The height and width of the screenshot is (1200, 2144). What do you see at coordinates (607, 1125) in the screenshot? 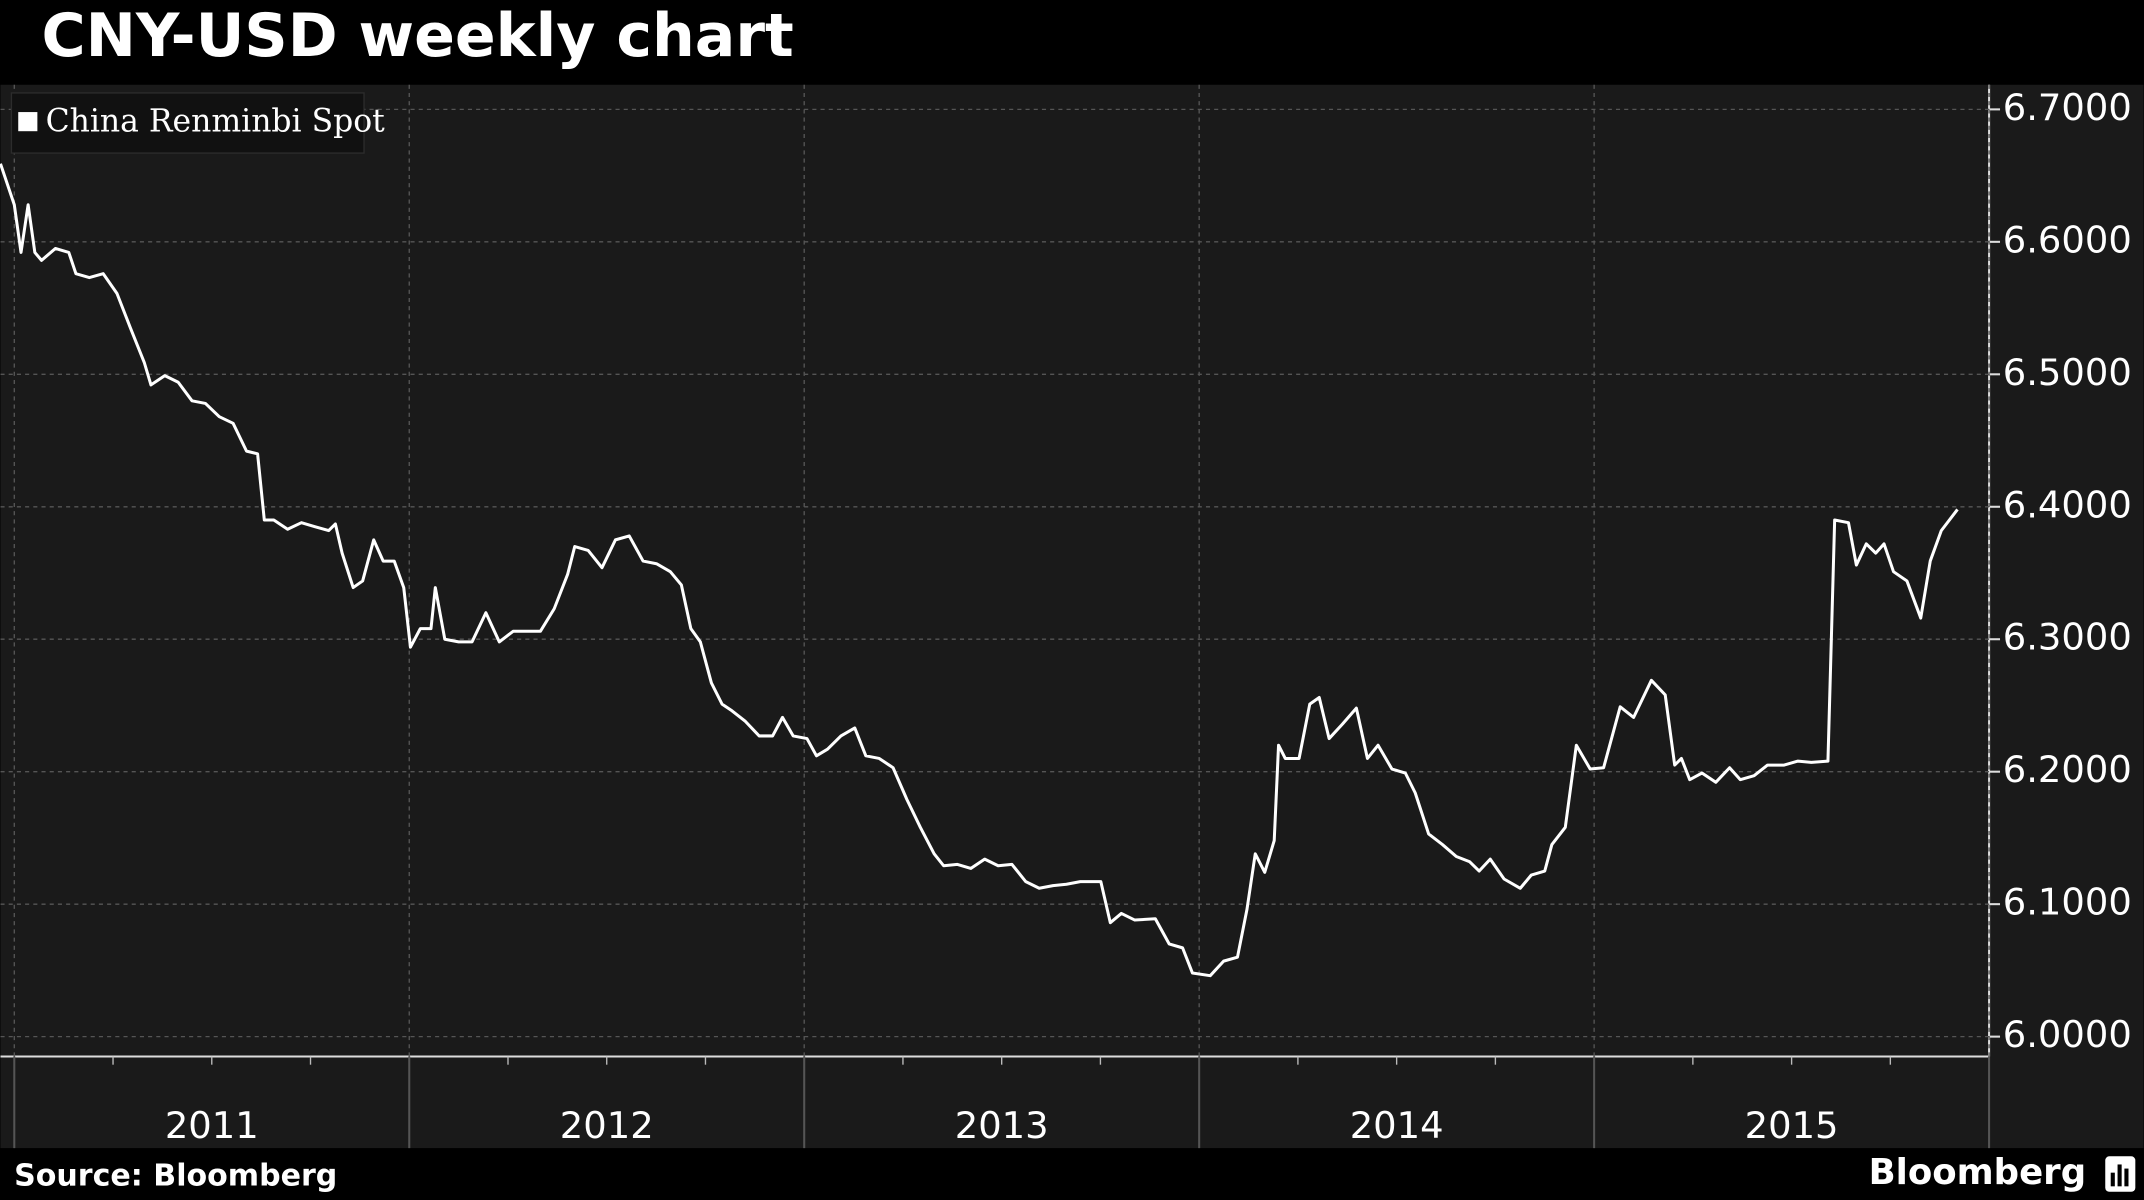
I see `x-tick-label: 2012` at bounding box center [607, 1125].